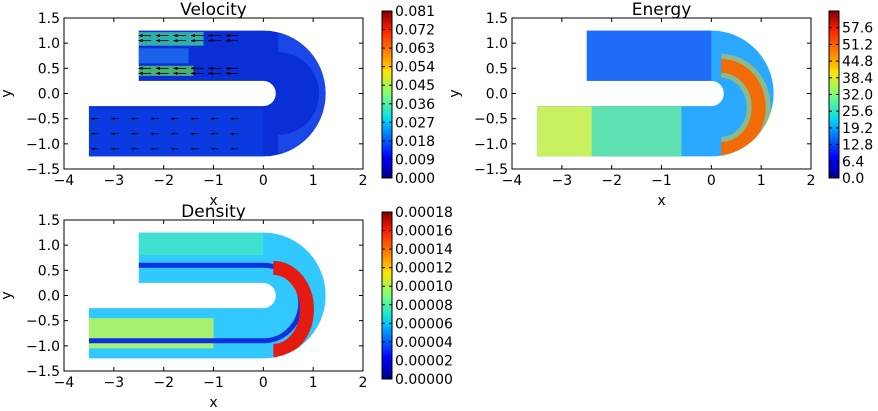  What do you see at coordinates (853, 179) in the screenshot?
I see `colorbar-tick-label: 0.0` at bounding box center [853, 179].